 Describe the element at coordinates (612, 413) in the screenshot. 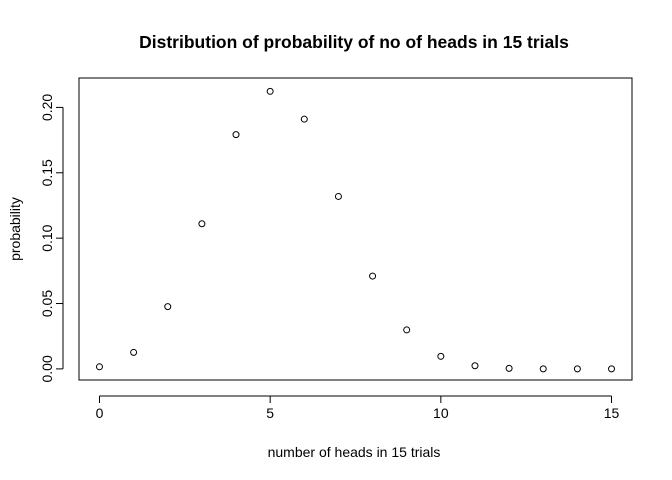

I see `x-tick-label: 15` at that location.